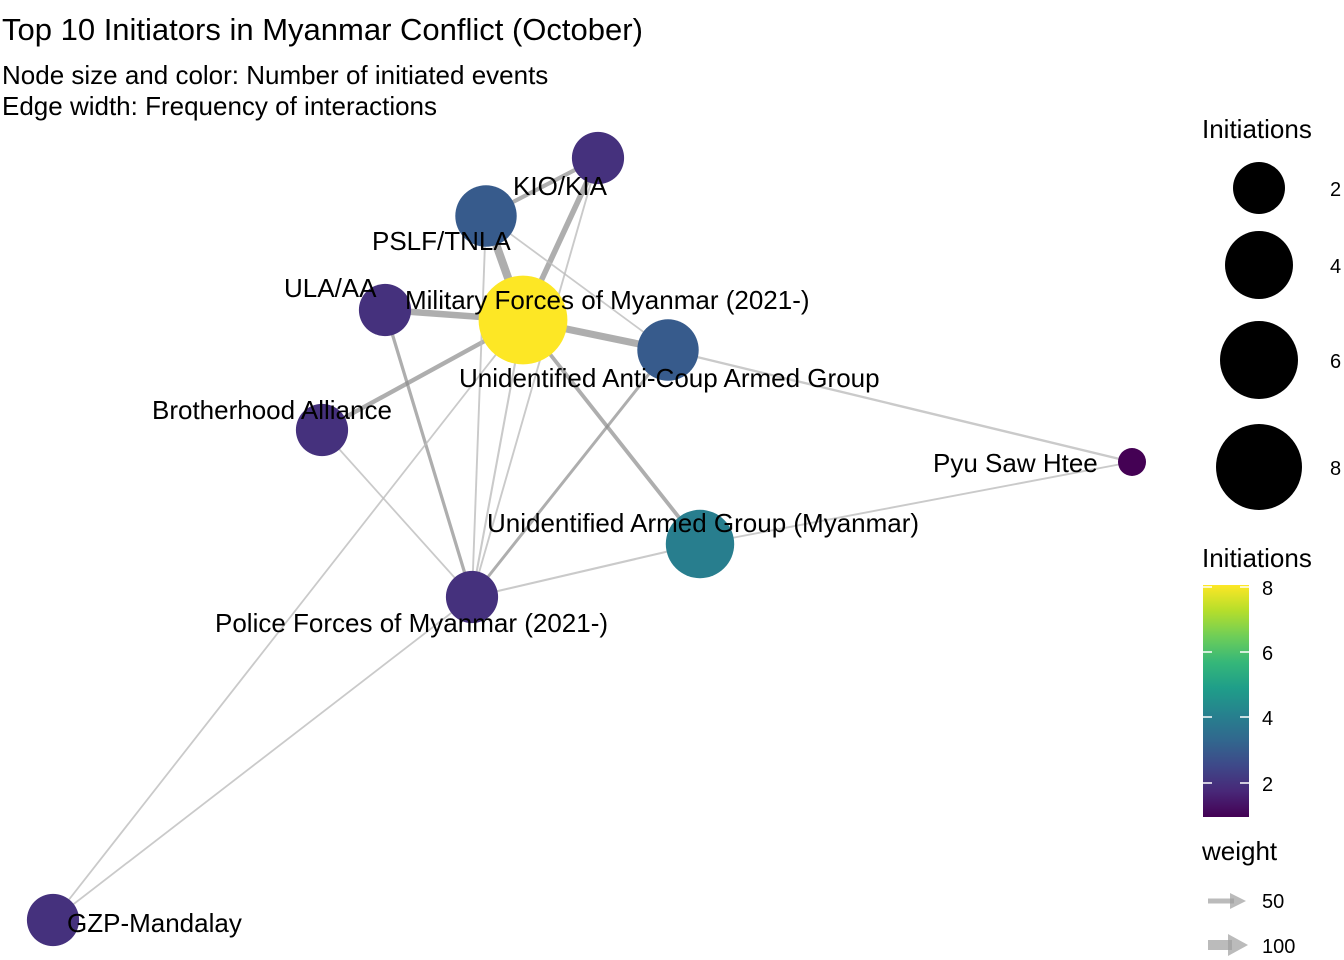 The image size is (1344, 960). Describe the element at coordinates (1257, 129) in the screenshot. I see `size-legend-title: Initiations` at that location.